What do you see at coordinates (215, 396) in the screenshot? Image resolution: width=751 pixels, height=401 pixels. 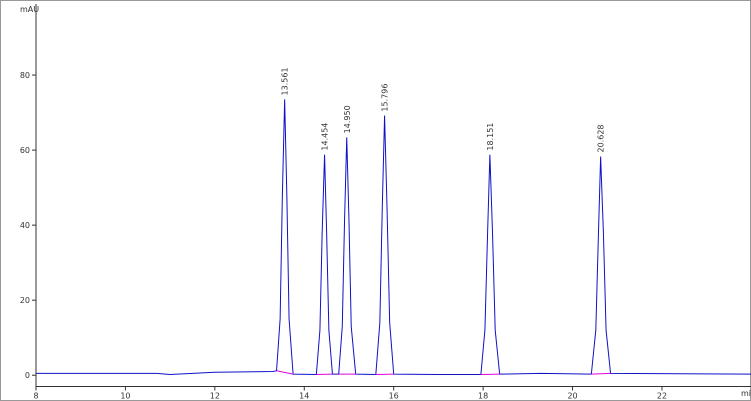 I see `x-tick-label: 12` at bounding box center [215, 396].